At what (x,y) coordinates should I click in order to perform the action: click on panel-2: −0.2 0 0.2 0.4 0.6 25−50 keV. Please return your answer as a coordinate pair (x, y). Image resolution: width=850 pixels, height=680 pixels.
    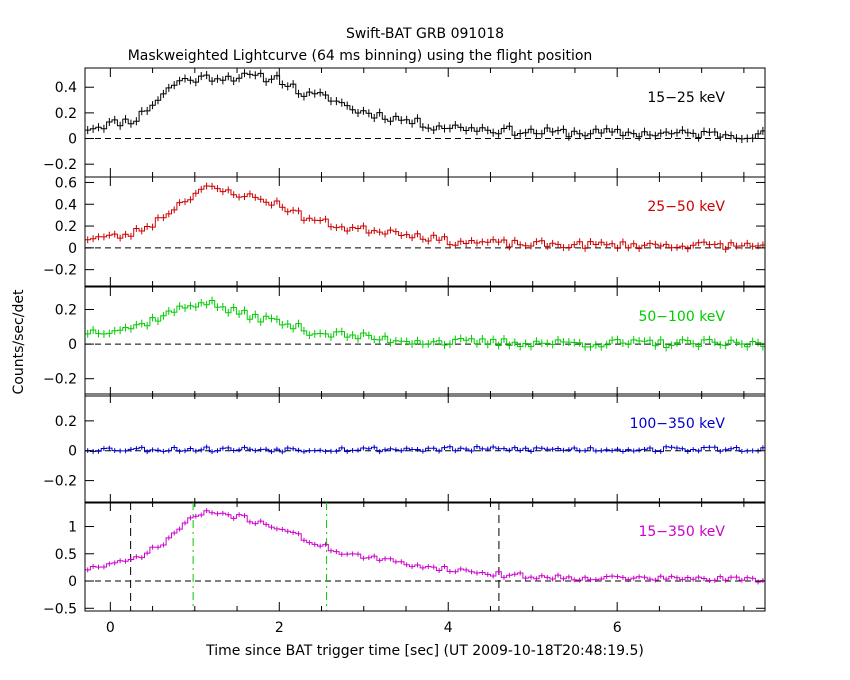
    Looking at the image, I should click on (404, 231).